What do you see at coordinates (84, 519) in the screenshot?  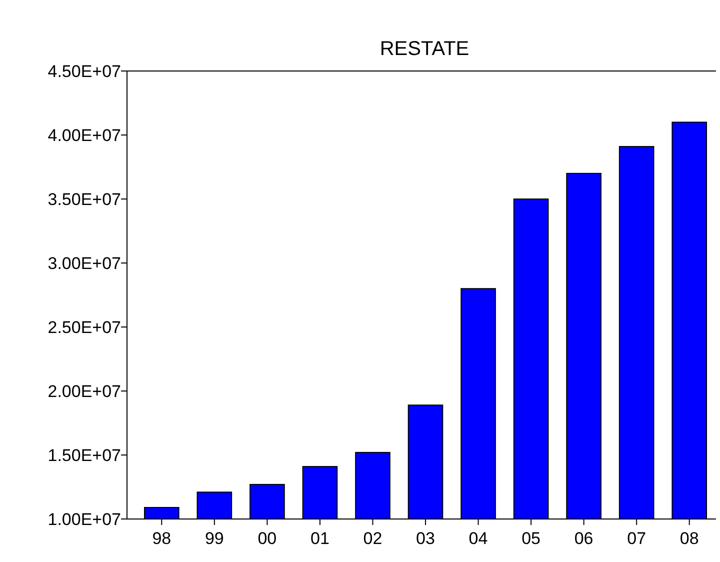 I see `y-tick-label: 1.00E+07` at bounding box center [84, 519].